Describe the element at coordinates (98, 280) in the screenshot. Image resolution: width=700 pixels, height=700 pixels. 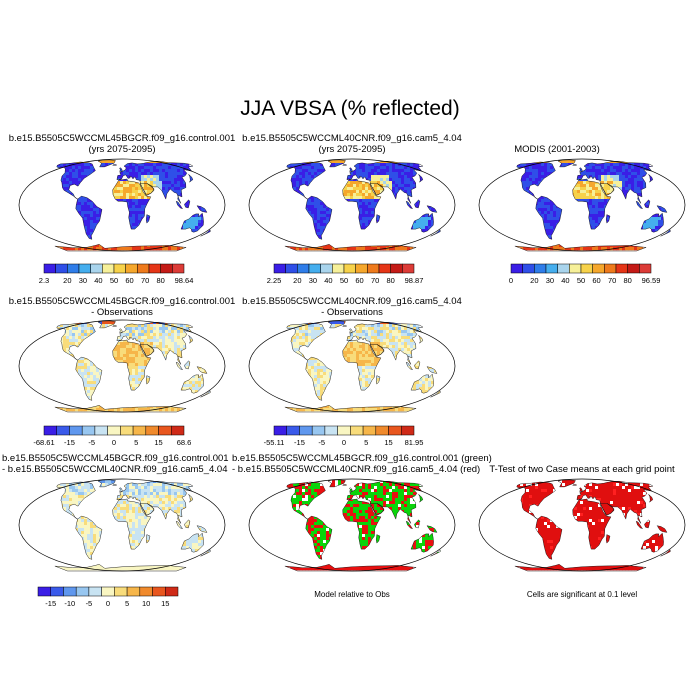
I see `colorbar-tick-label: 40` at that location.